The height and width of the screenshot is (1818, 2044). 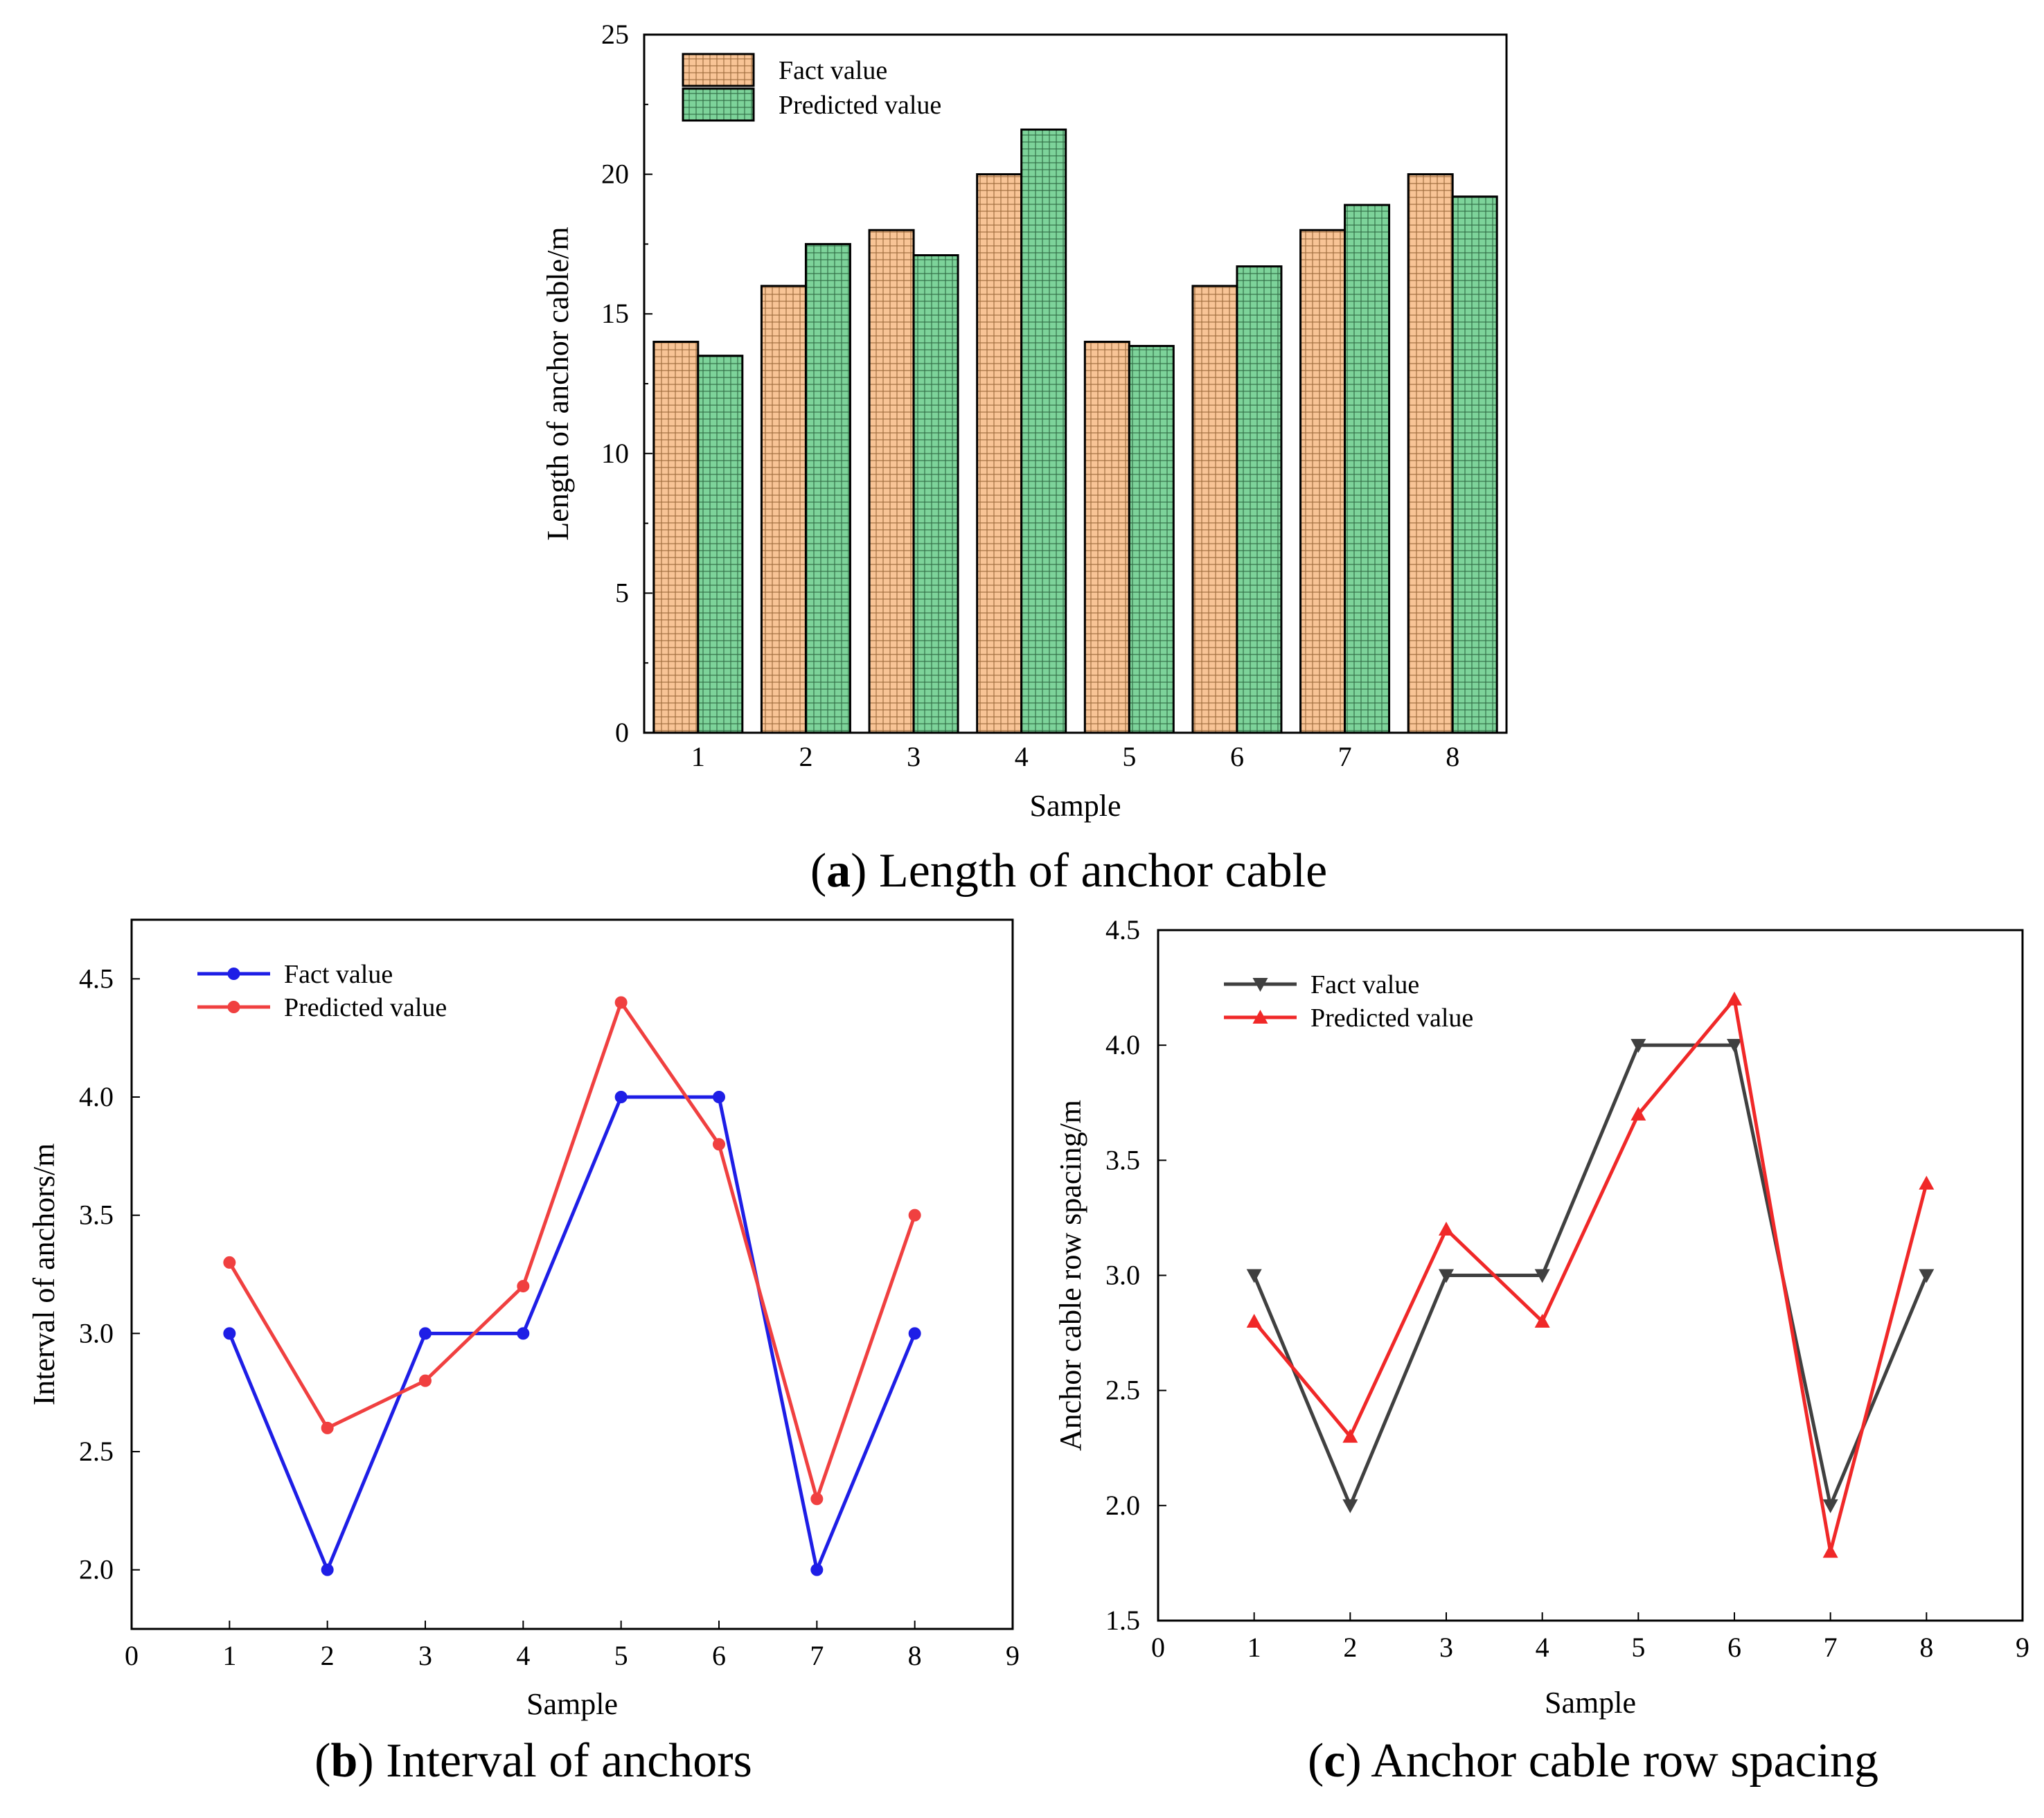 What do you see at coordinates (718, 70) in the screenshot?
I see `legend-swatch-fact` at bounding box center [718, 70].